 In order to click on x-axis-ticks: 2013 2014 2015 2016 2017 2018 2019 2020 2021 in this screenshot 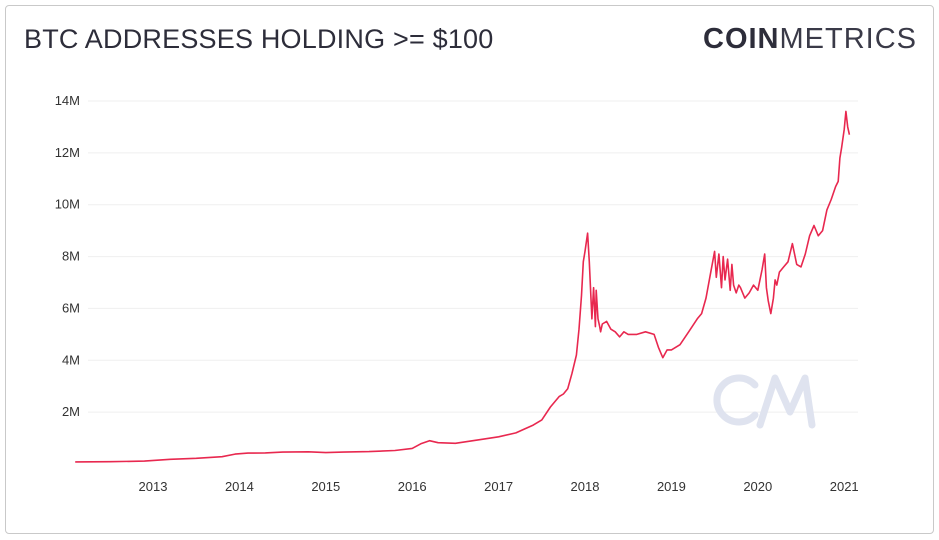, I will do `click(499, 486)`.